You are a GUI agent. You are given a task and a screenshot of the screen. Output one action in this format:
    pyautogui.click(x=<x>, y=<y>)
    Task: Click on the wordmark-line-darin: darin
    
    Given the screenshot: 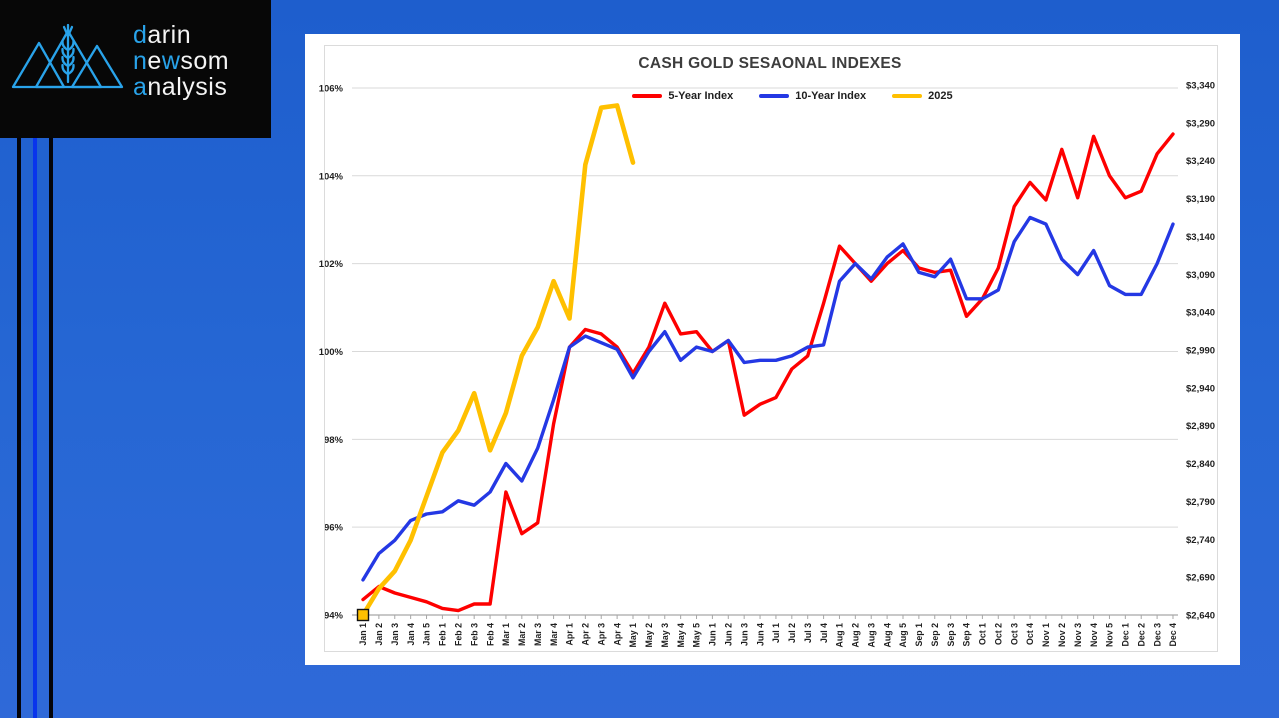 What is the action you would take?
    pyautogui.click(x=181, y=35)
    